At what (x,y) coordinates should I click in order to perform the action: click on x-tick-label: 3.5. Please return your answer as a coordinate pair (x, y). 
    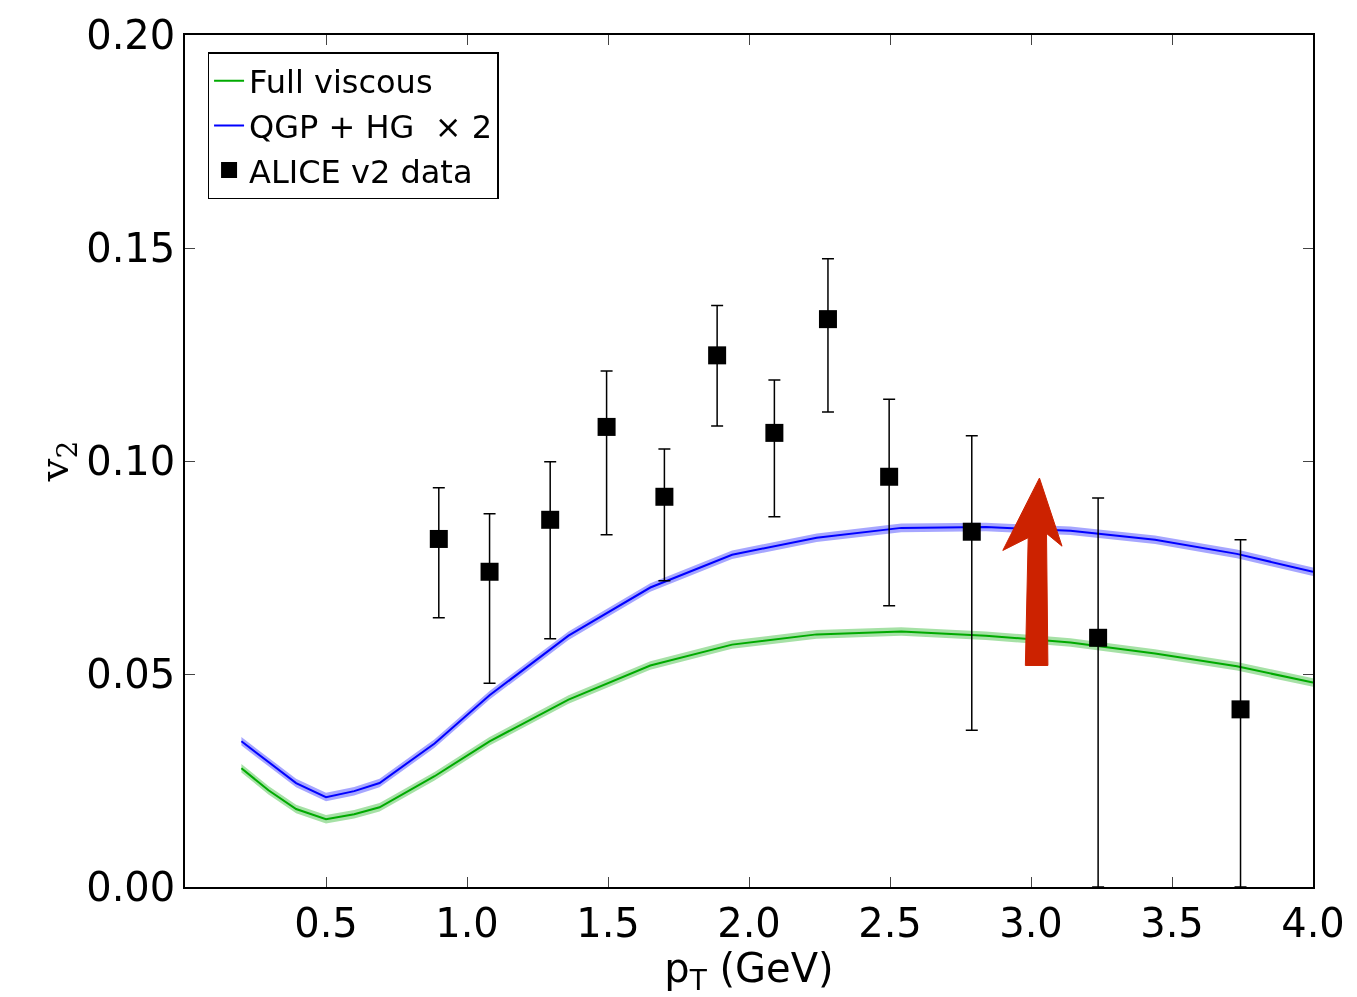
    Looking at the image, I should click on (1172, 922).